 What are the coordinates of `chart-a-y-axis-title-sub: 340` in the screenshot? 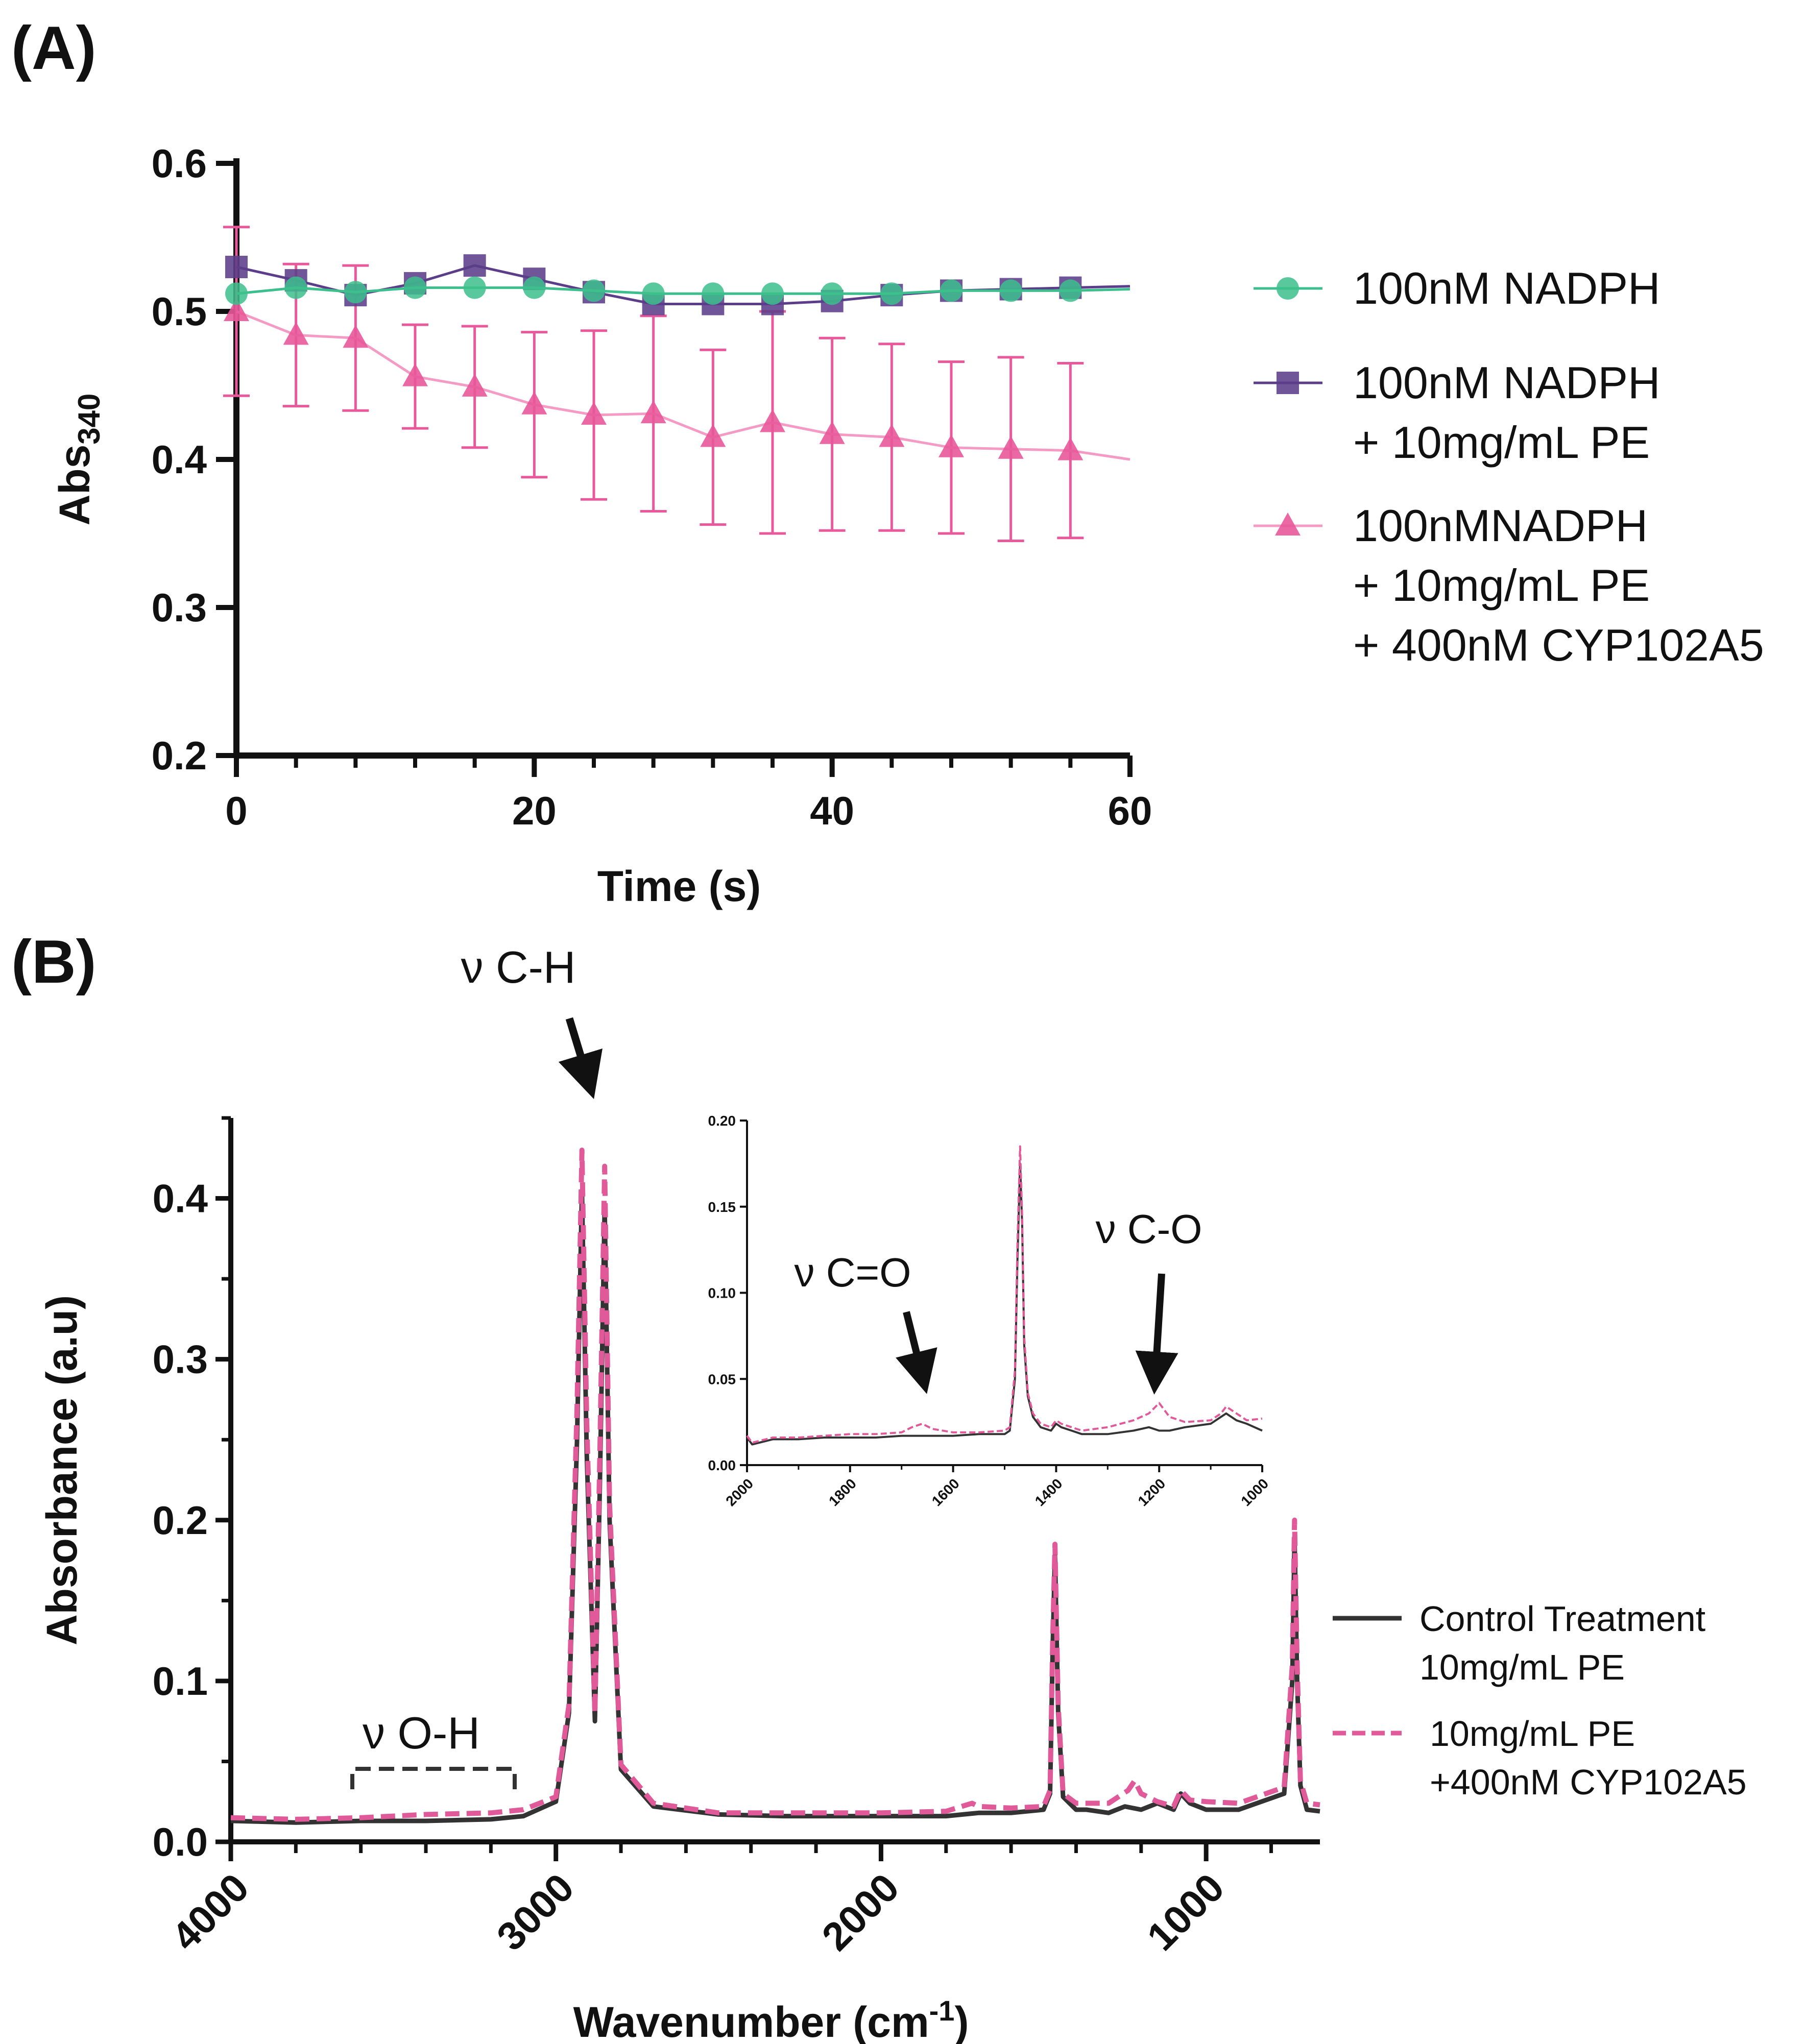 It's located at (89, 420).